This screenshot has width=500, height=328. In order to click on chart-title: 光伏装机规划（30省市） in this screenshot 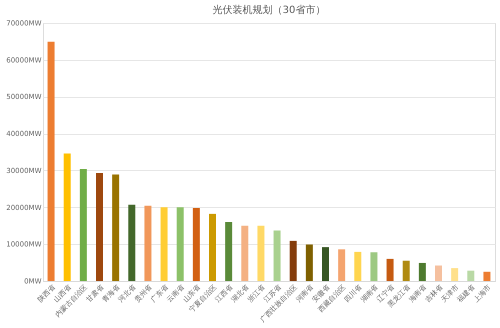, I will do `click(269, 10)`.